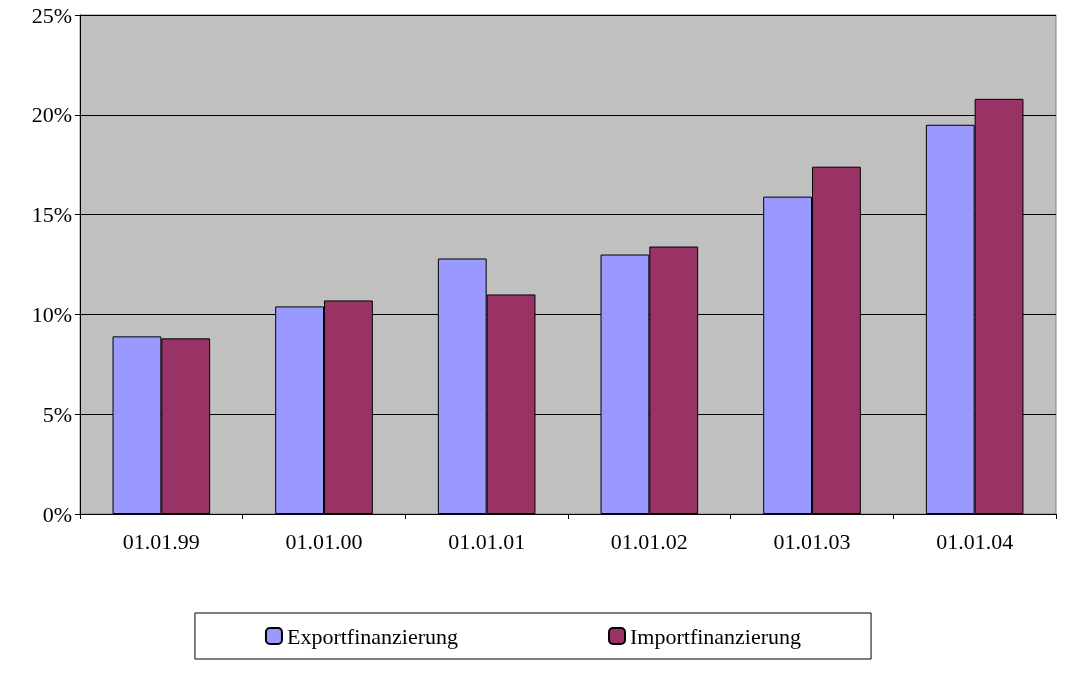 This screenshot has height=679, width=1066. I want to click on x-tick-label: 01.01.03, so click(812, 541).